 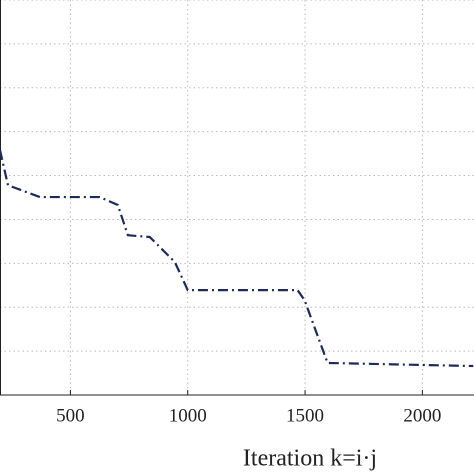 What do you see at coordinates (305, 415) in the screenshot?
I see `x-tick-label: 1500` at bounding box center [305, 415].